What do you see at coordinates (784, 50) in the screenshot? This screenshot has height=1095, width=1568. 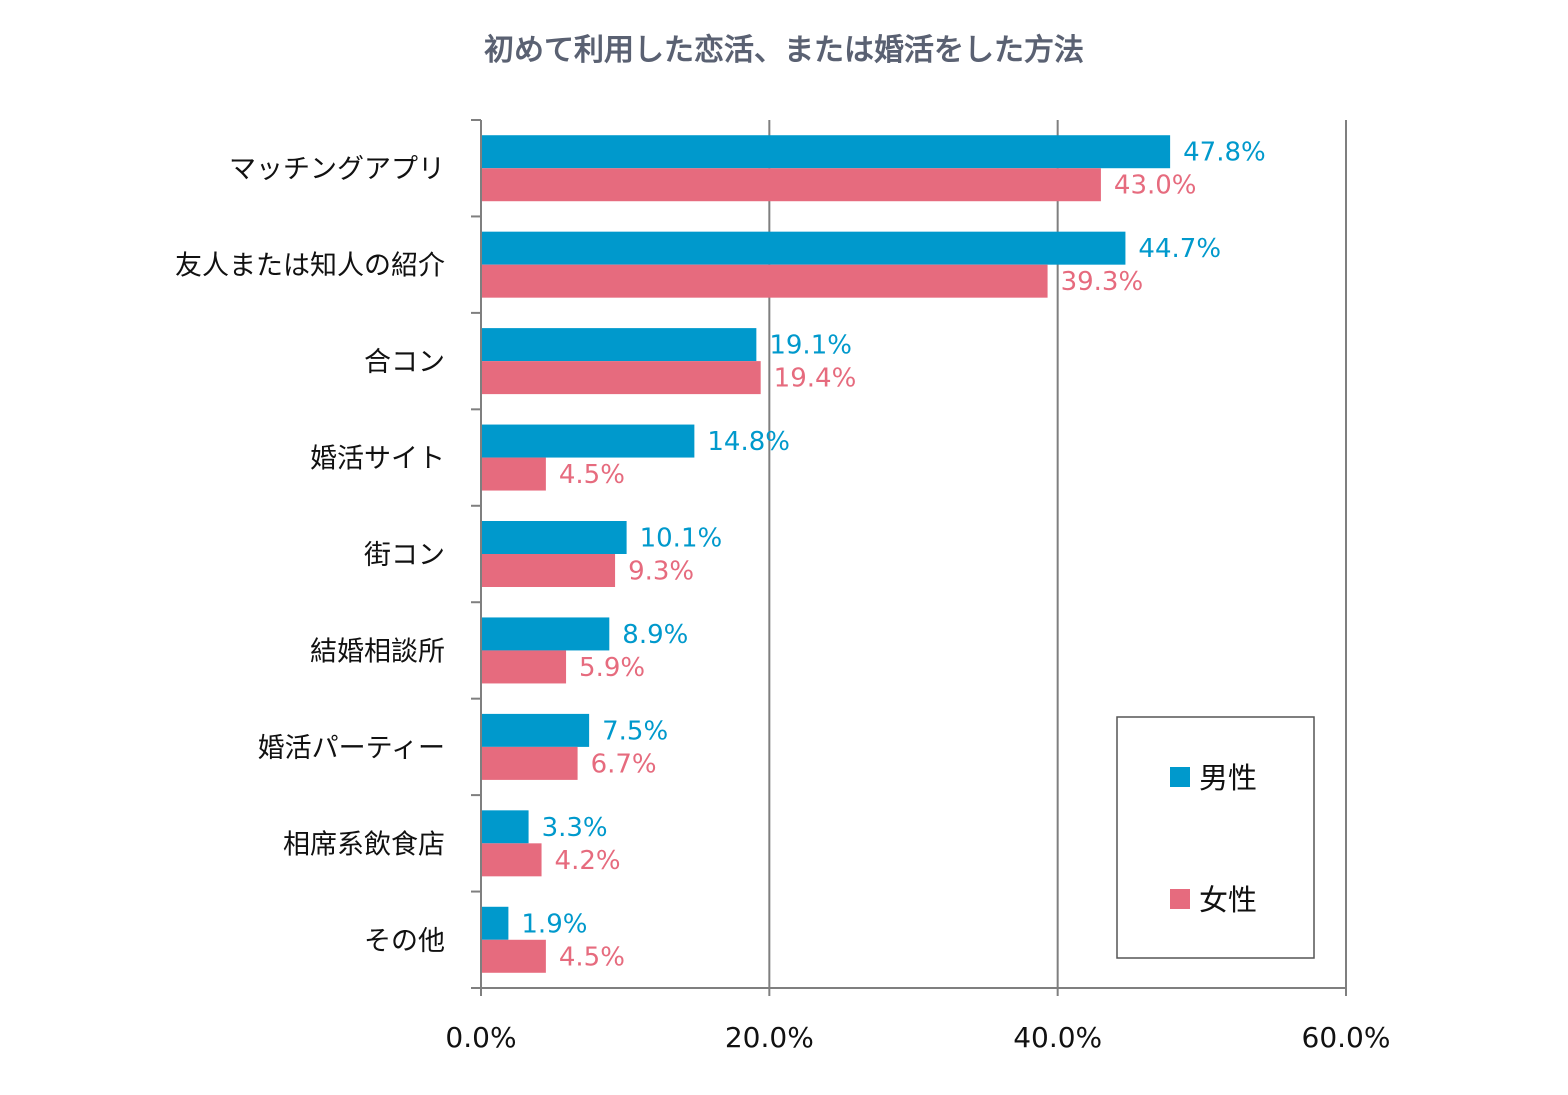 I see `chart-title: 初めて利用した恋活、または婚活をした方法` at bounding box center [784, 50].